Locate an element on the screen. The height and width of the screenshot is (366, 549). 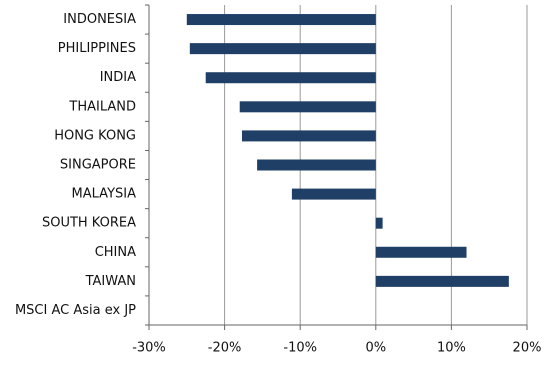
y-tick-label: THAILAND is located at coordinates (102, 106).